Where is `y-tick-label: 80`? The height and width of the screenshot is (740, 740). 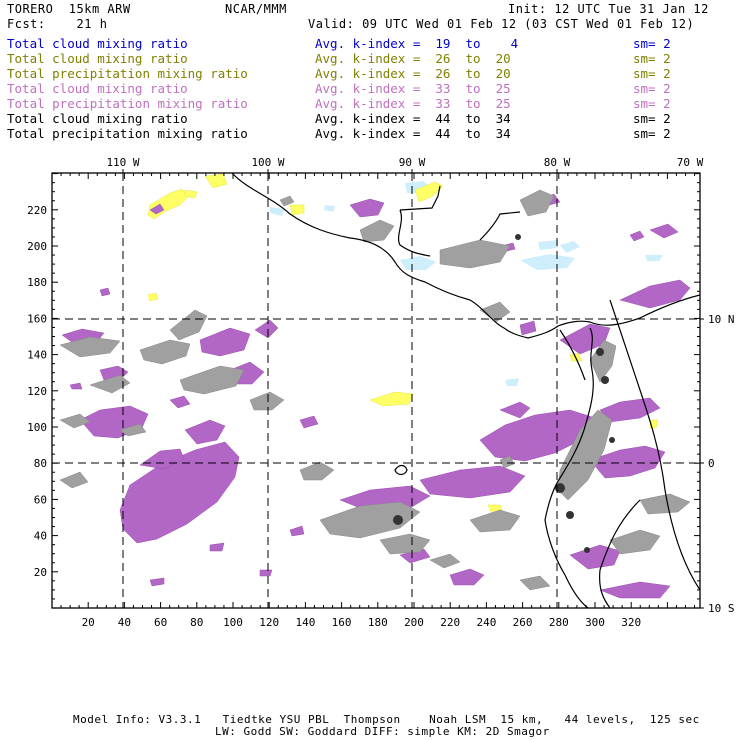
y-tick-label: 80 is located at coordinates (40, 463).